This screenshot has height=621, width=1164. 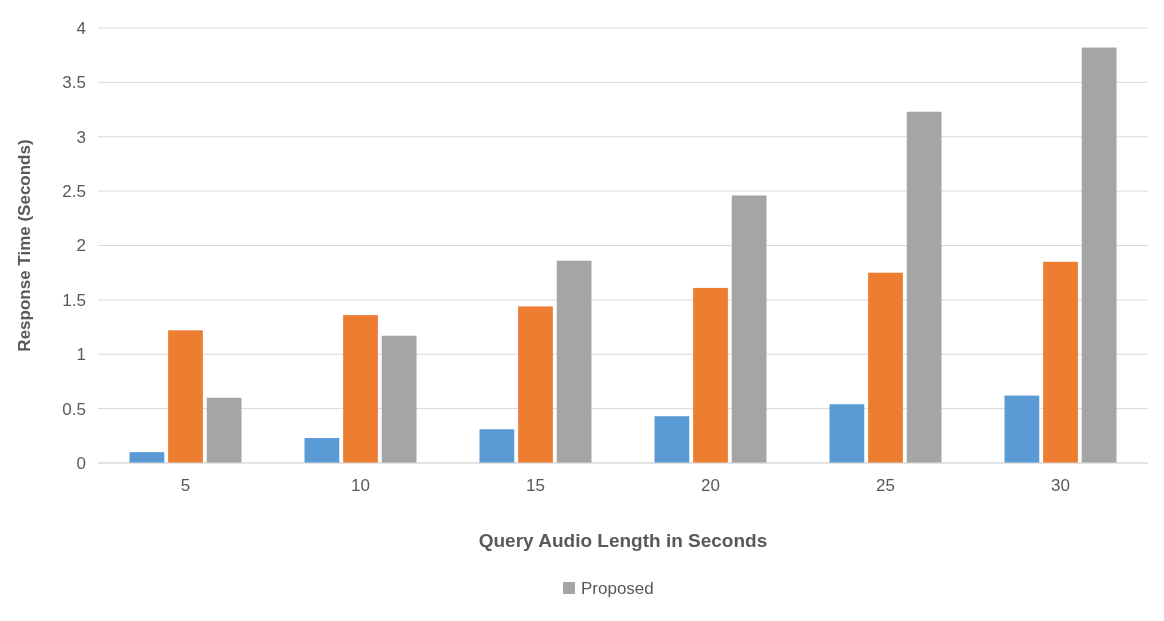 I want to click on y-tick-label: 3, so click(x=81, y=137).